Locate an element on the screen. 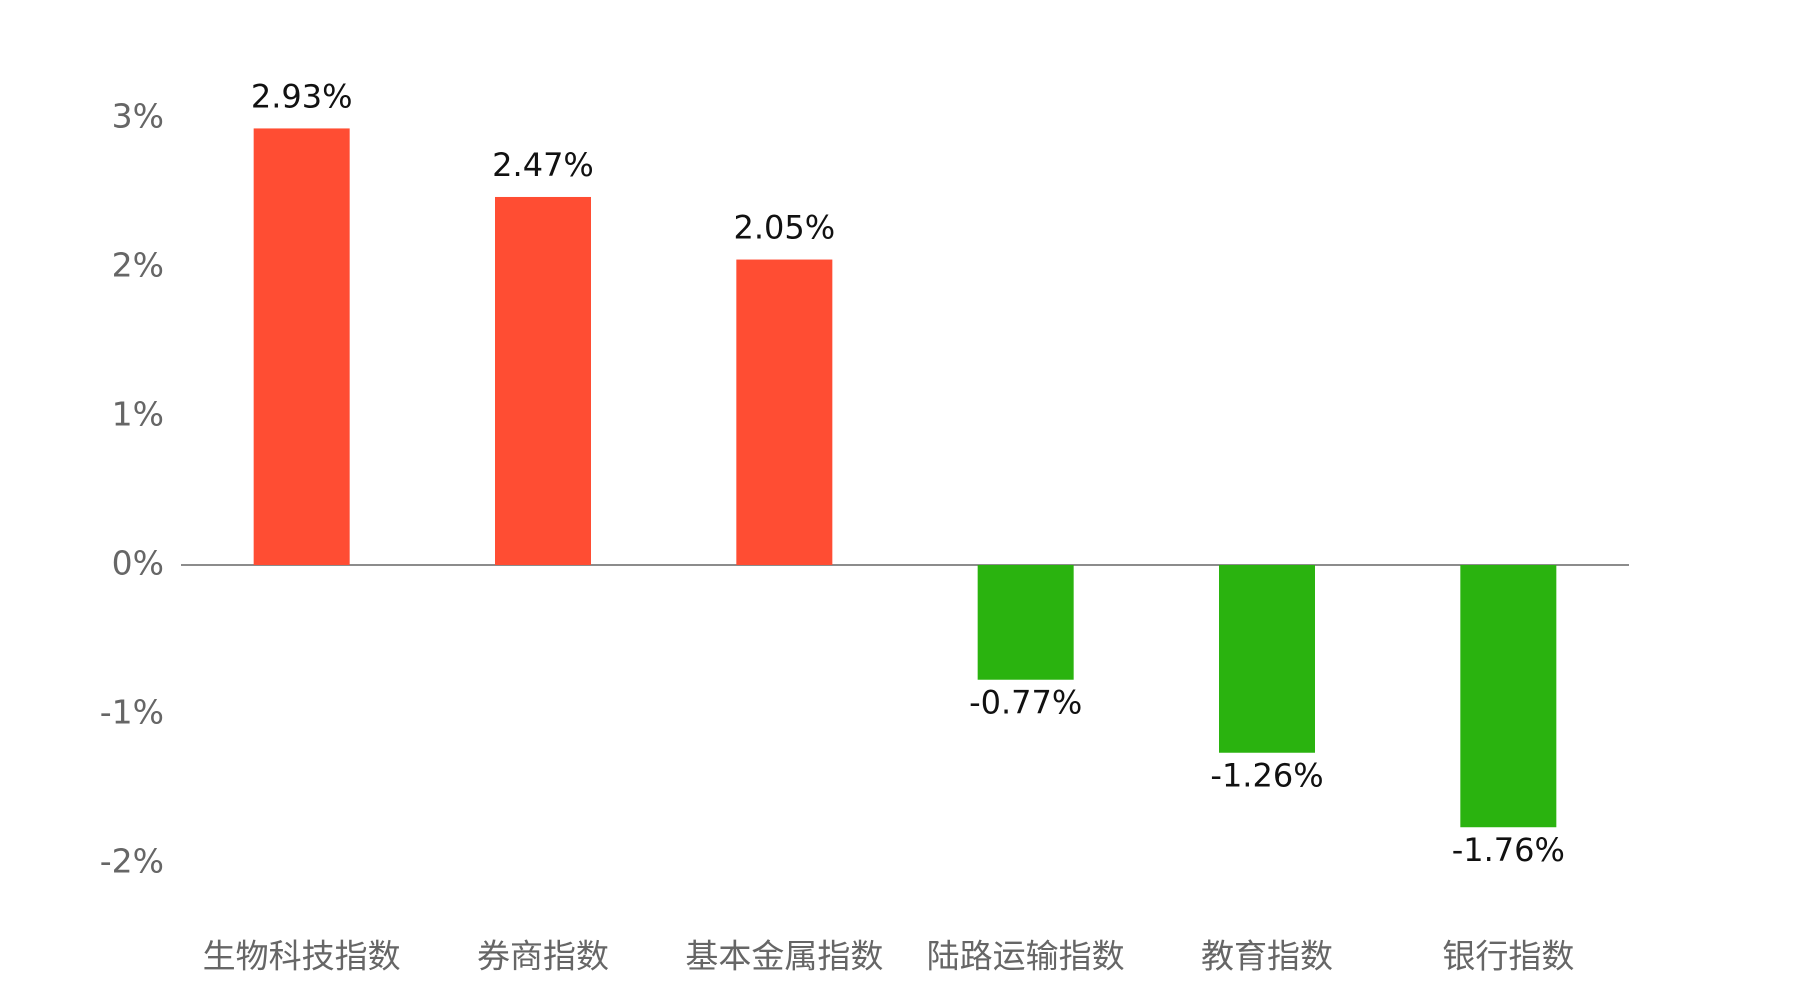  y-tick-label: 1% is located at coordinates (138, 414).